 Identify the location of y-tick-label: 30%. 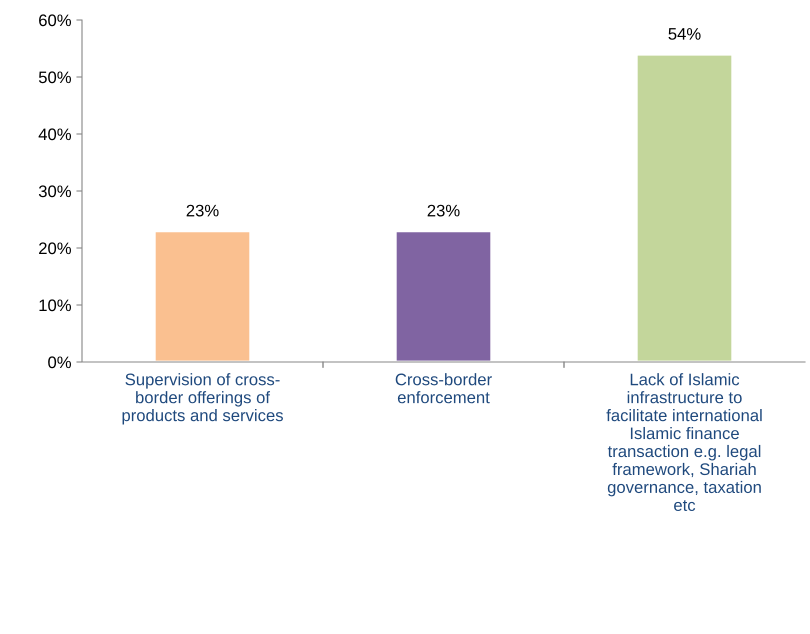
(54, 191).